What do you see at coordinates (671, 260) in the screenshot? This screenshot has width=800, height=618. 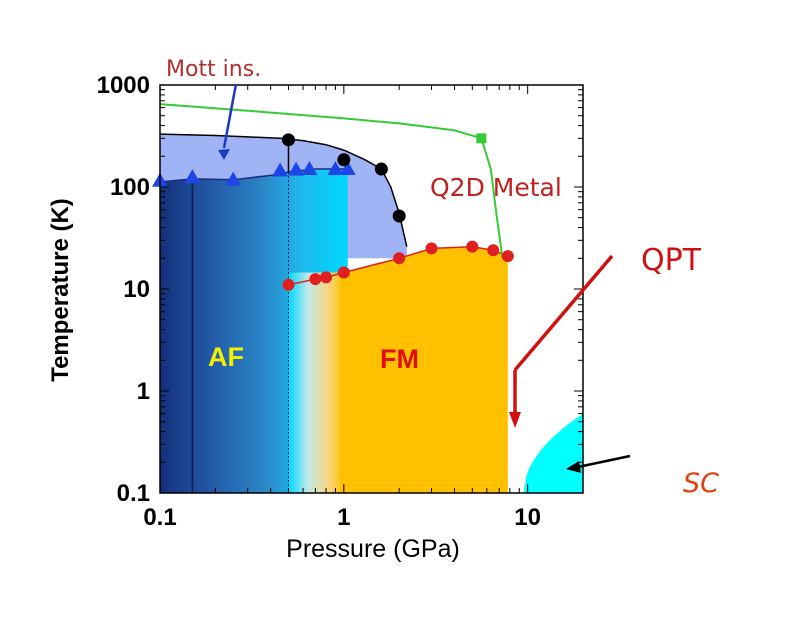 I see `qpt-label: QPT` at bounding box center [671, 260].